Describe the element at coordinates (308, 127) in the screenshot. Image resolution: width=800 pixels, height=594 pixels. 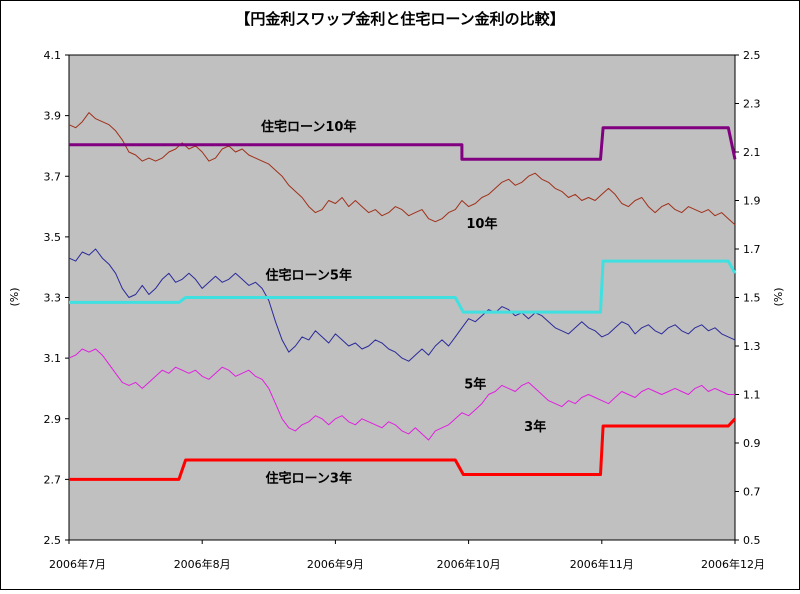
I see `series-annotation: 住宅ローン10年` at that location.